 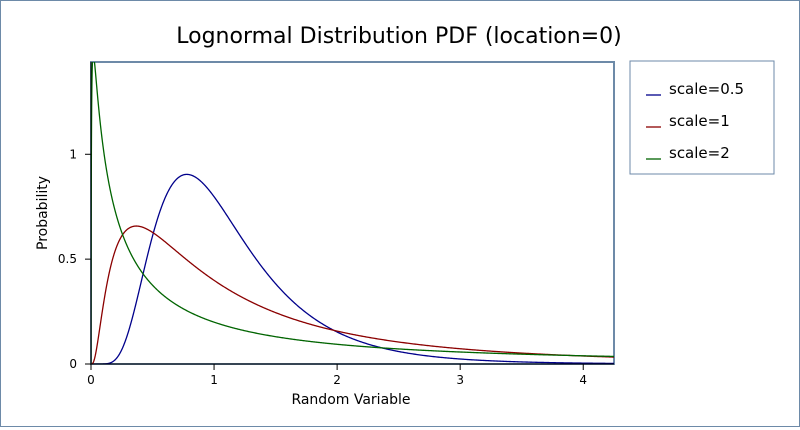 I want to click on legend-label-1: scale=0.5, so click(x=706, y=89).